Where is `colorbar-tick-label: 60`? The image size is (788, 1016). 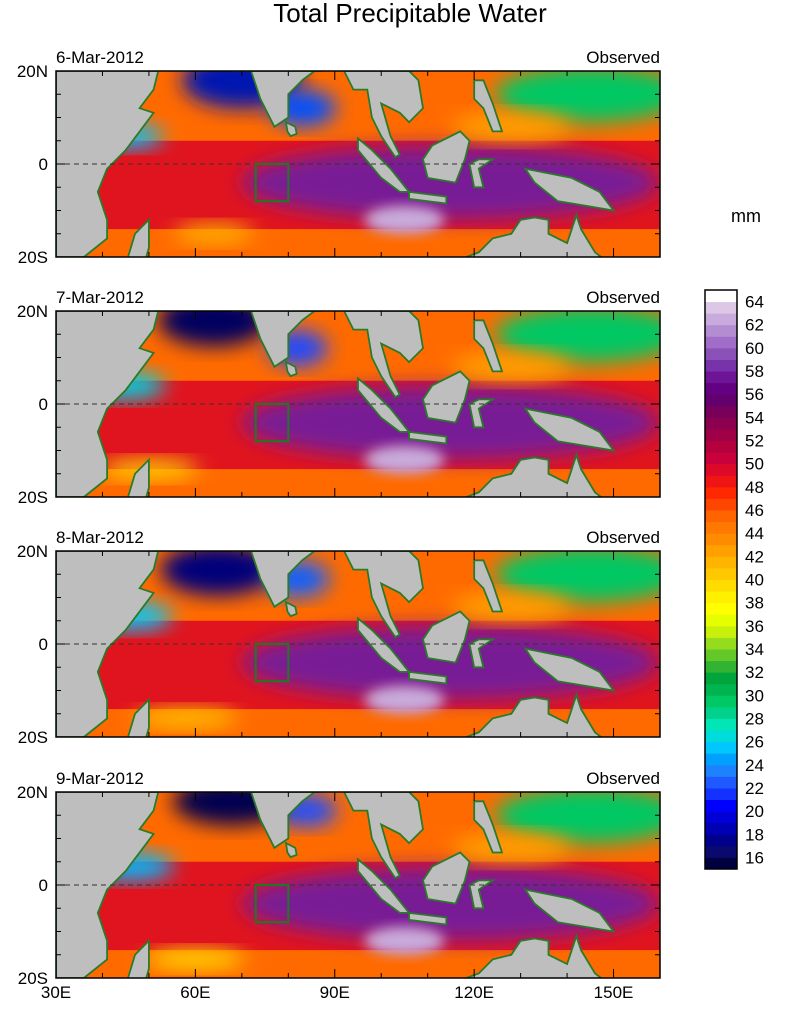
colorbar-tick-label: 60 is located at coordinates (754, 348).